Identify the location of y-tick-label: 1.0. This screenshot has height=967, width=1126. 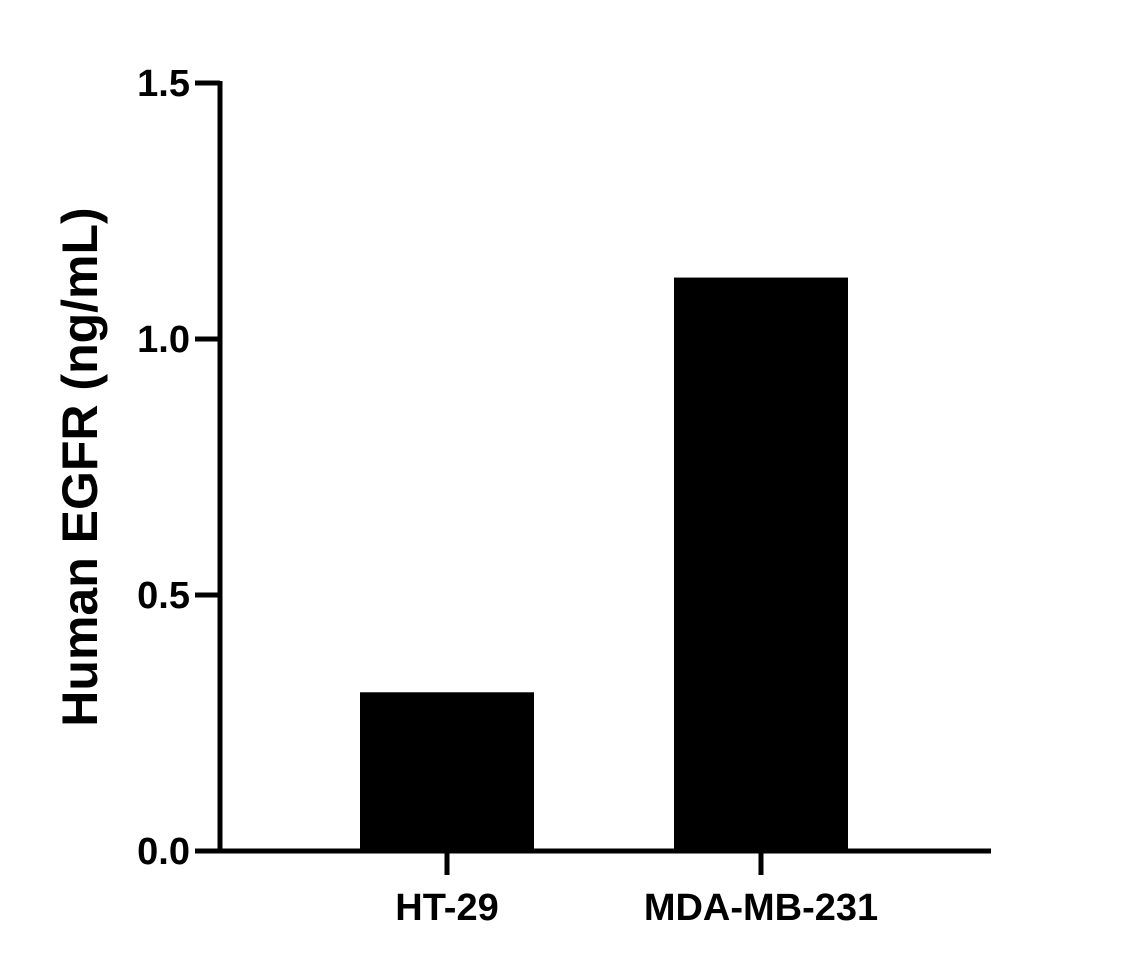
(163, 340).